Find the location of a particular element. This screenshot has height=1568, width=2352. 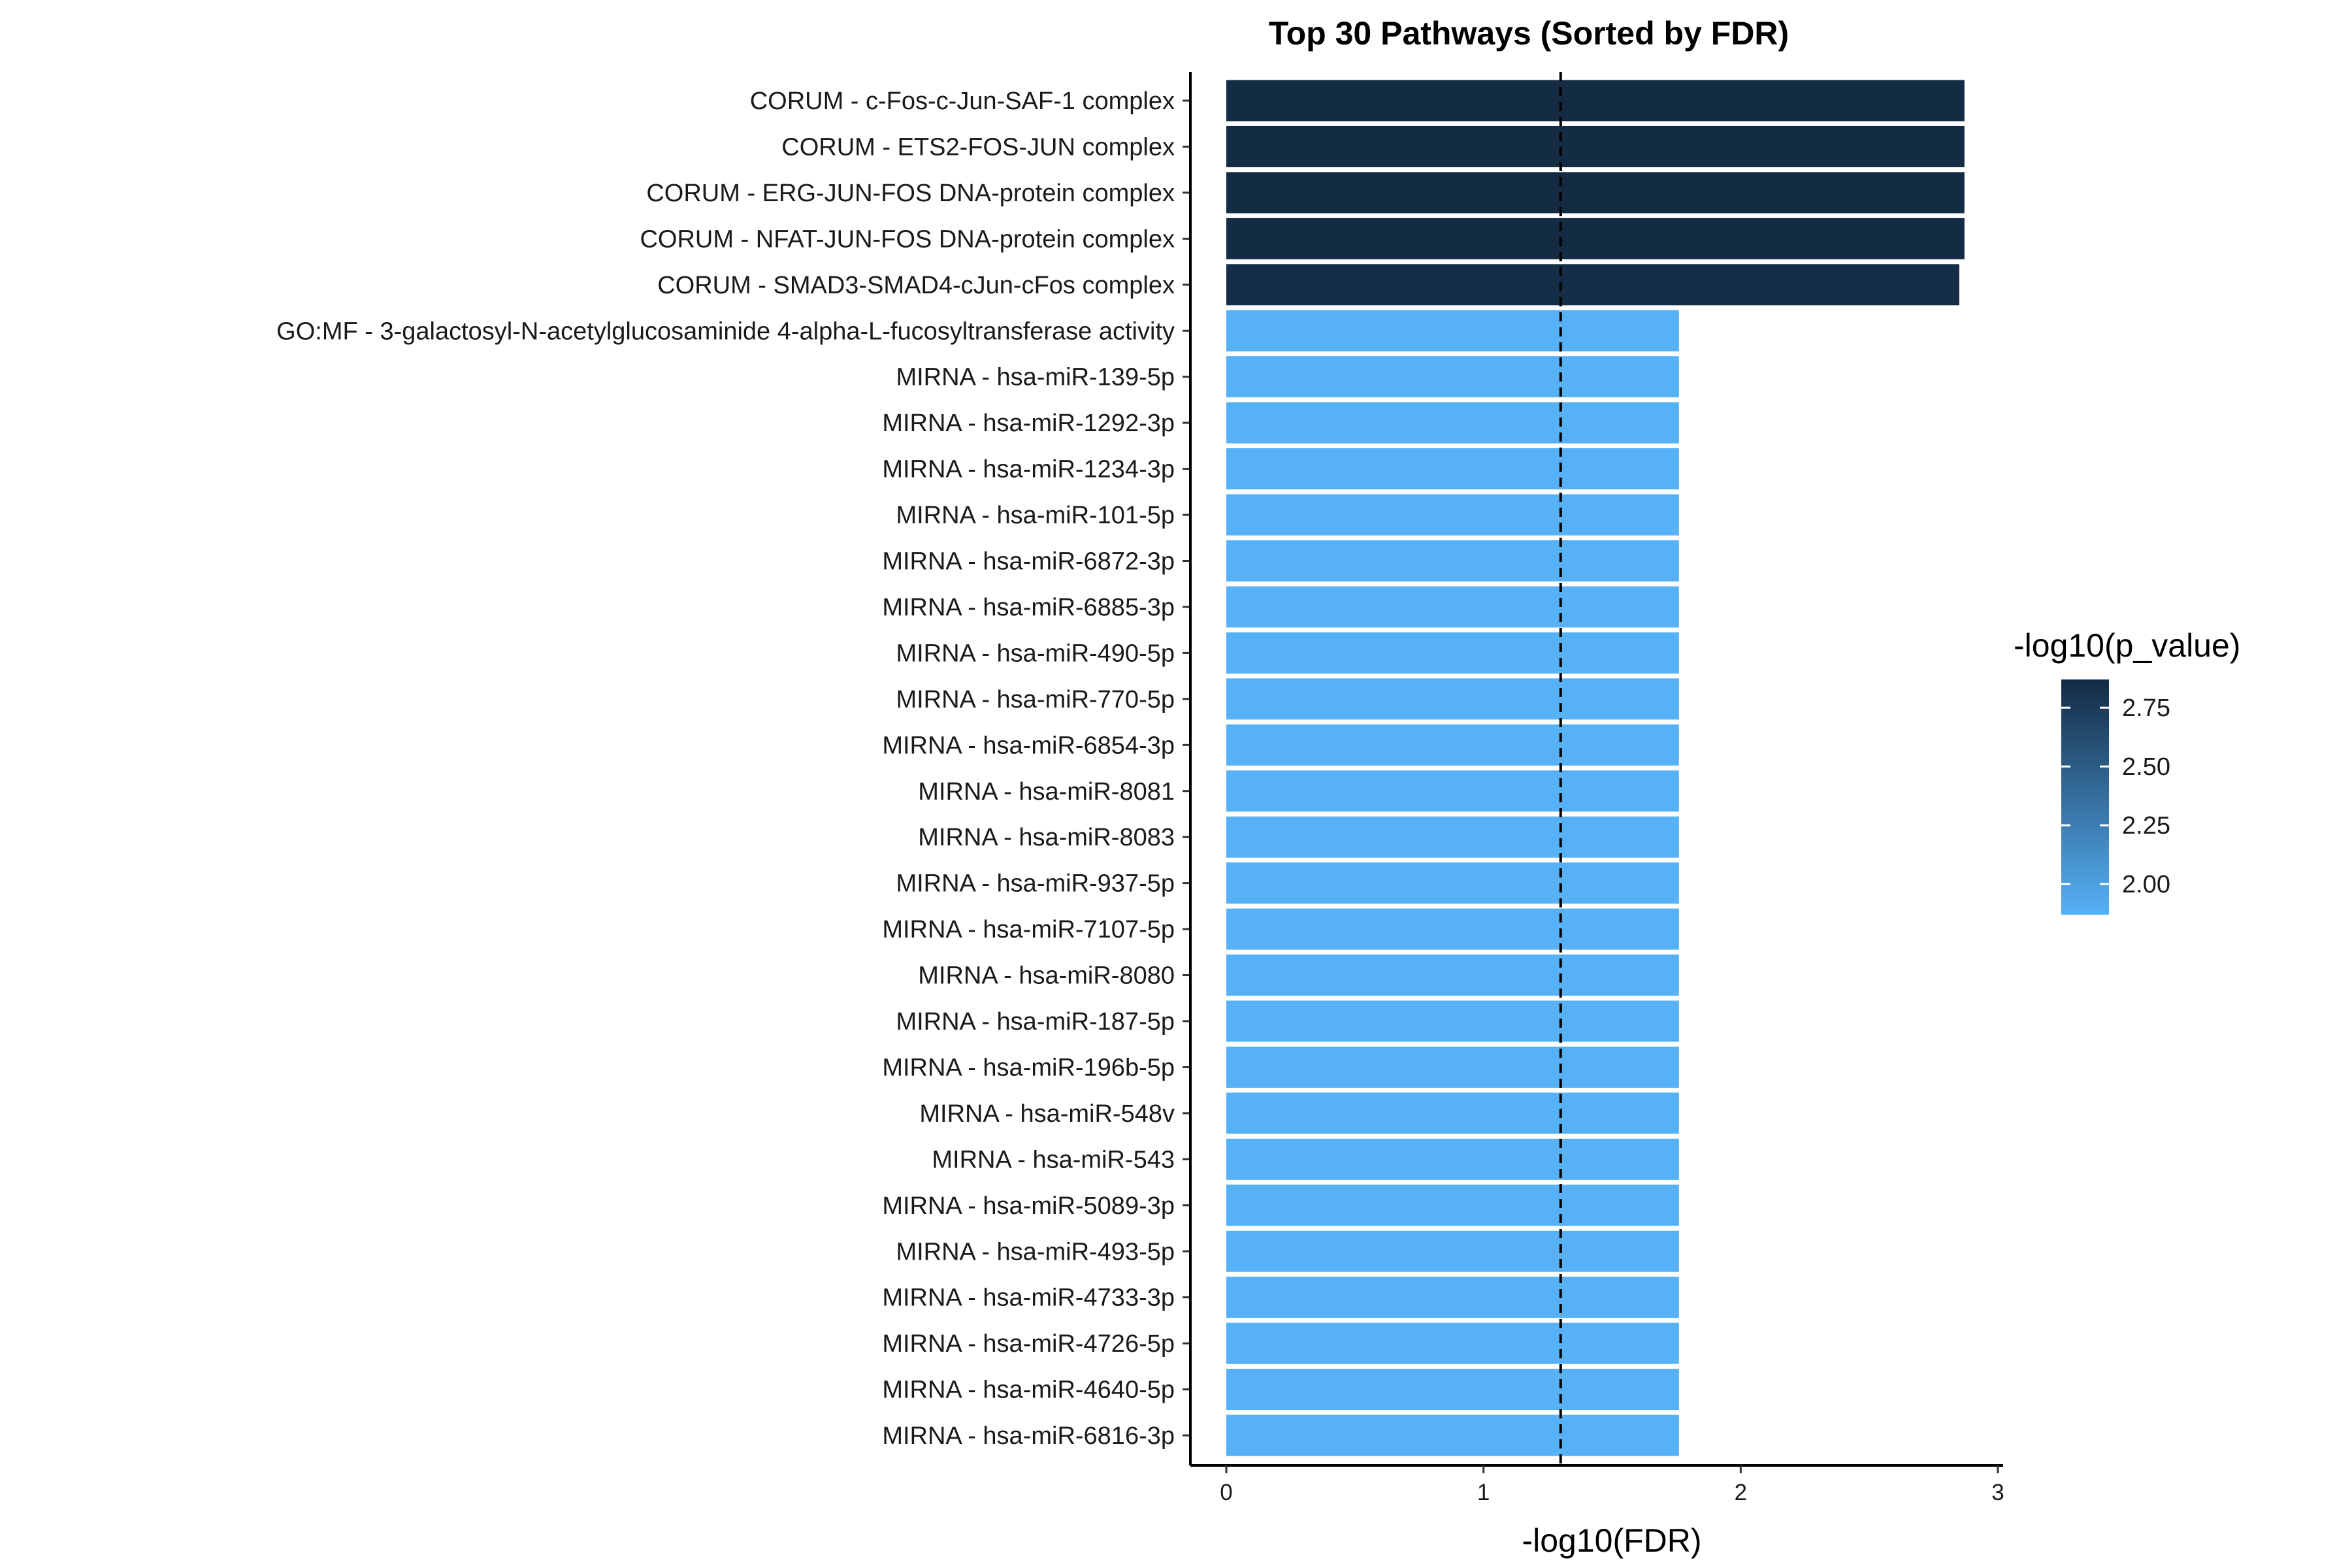

y-tick-label: MIRNA - hsa-miR-6872-3p is located at coordinates (1028, 562).